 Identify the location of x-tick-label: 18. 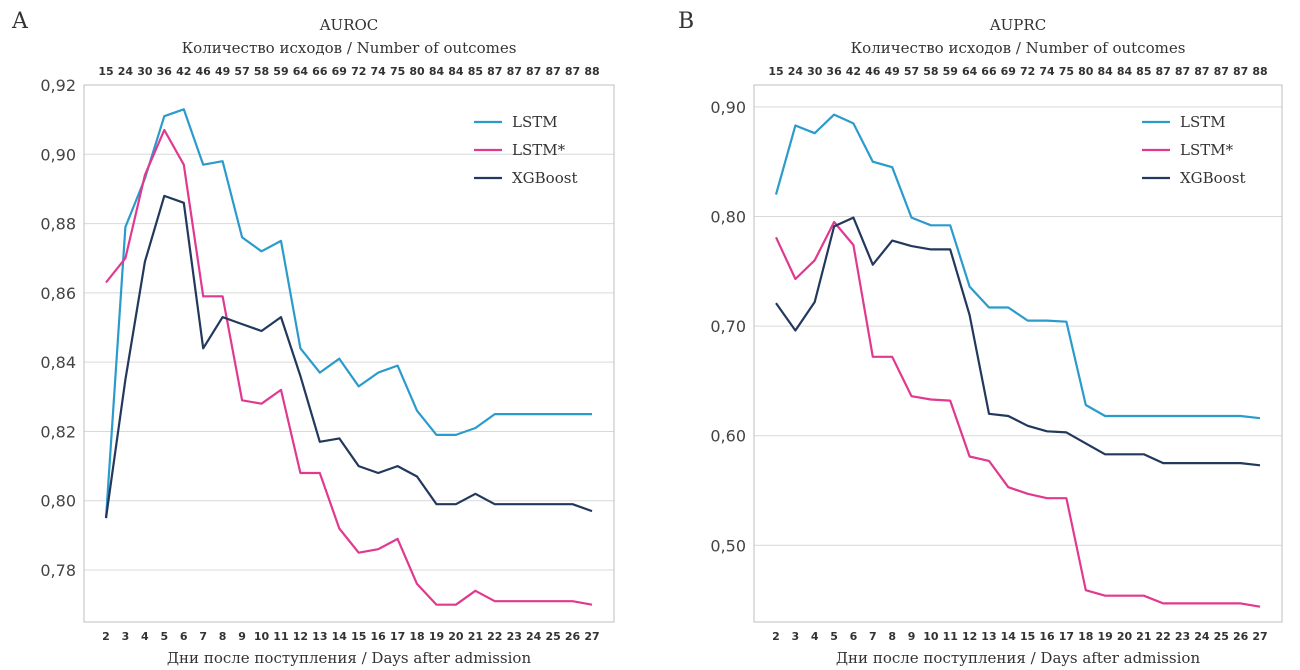
(1085, 636).